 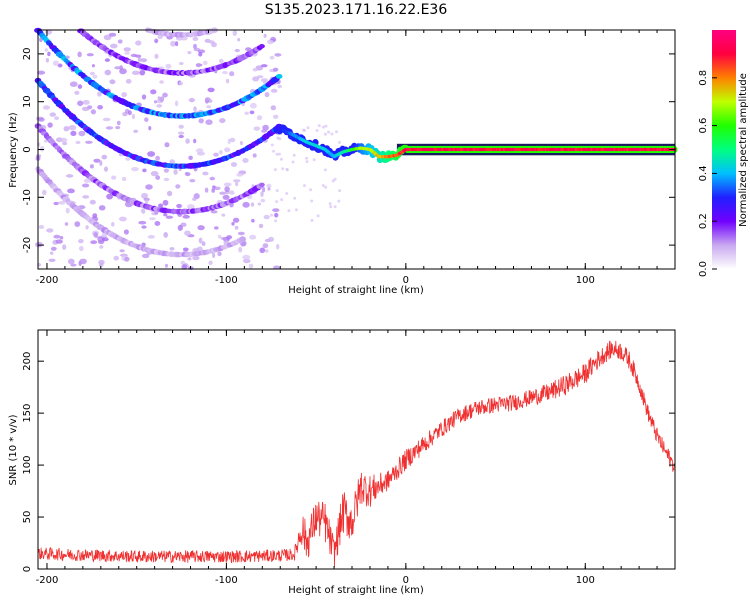 What do you see at coordinates (13, 150) in the screenshot?
I see `spectrogram-ylabel: Frequency (Hz)` at bounding box center [13, 150].